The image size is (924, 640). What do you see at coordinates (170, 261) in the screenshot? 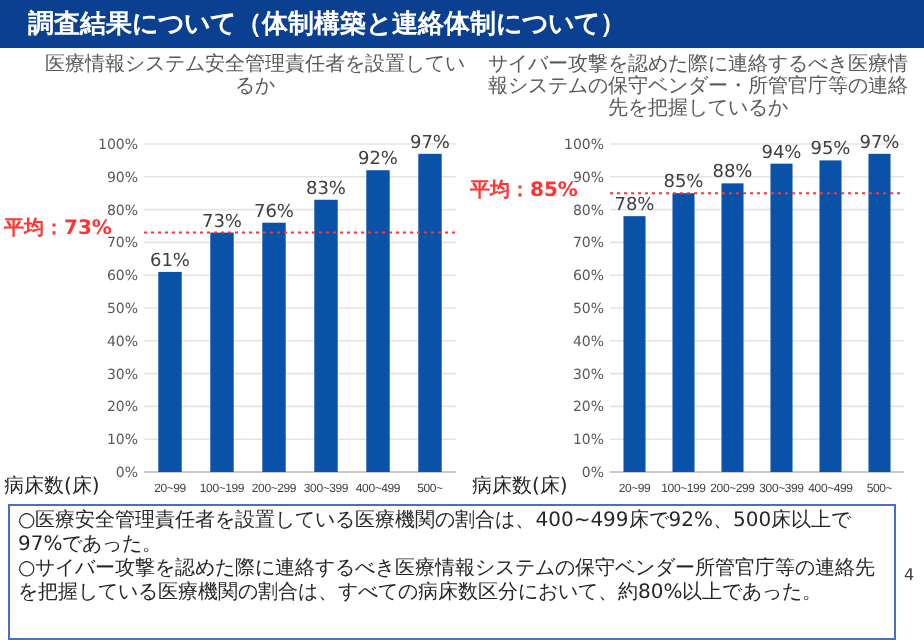
I see `data-label: 61%` at bounding box center [170, 261].